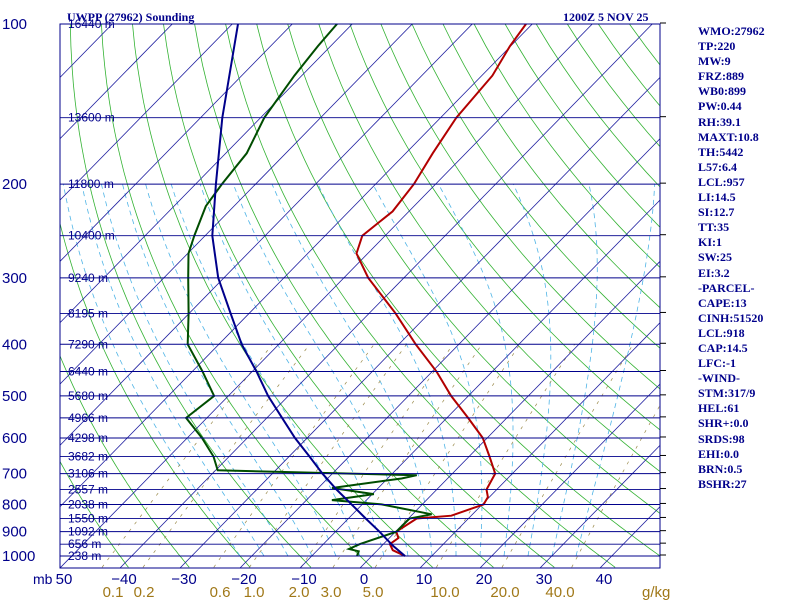 This screenshot has height=600, width=800. What do you see at coordinates (717, 166) in the screenshot?
I see `index-item: L57:6.4` at bounding box center [717, 166].